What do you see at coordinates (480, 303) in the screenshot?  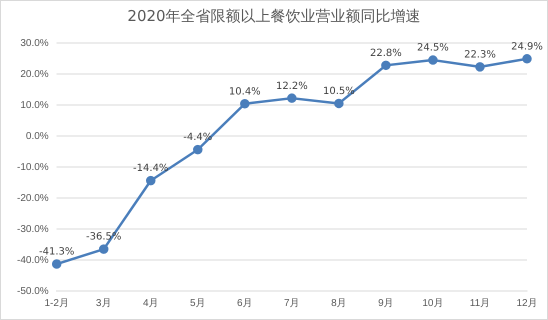 I see `x-tick-label: 11月` at bounding box center [480, 303].